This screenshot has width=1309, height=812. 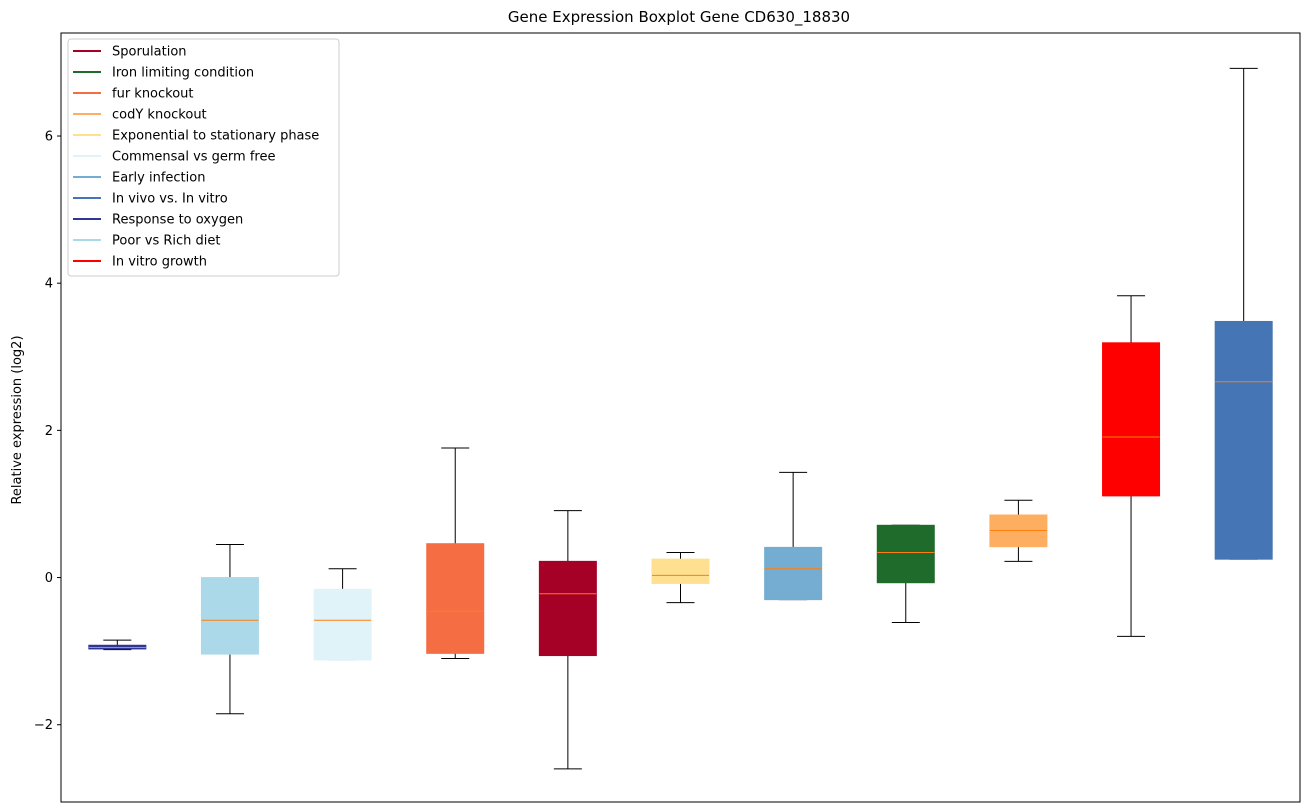 I want to click on legend-entry: Early infection, so click(x=139, y=178).